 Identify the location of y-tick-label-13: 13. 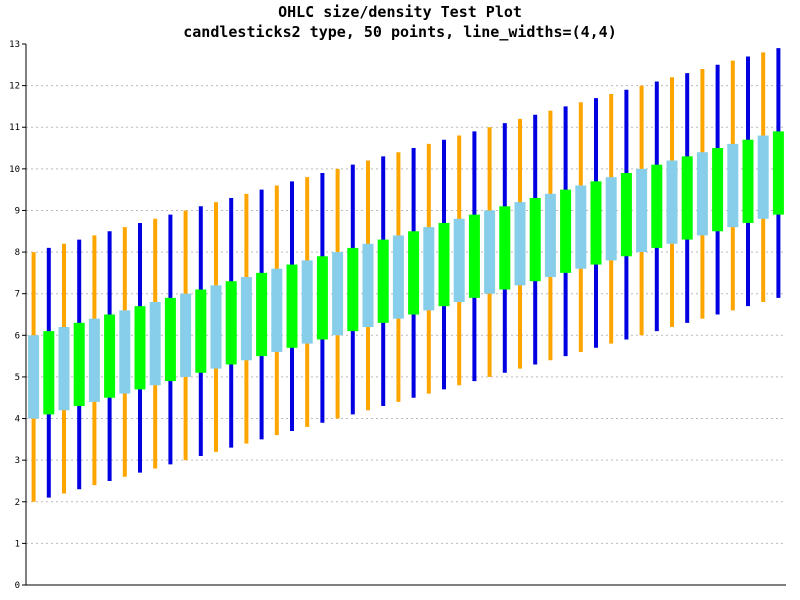
(14, 45).